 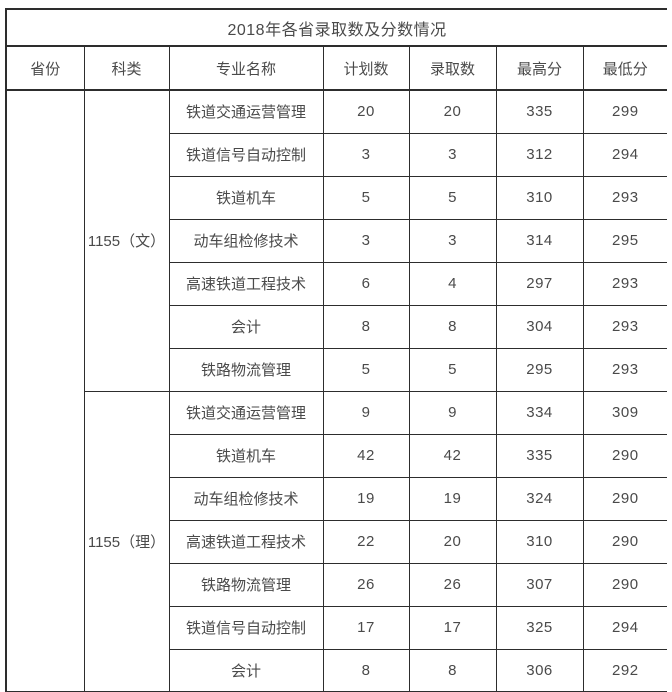 I want to click on table-row: 铁道信号自动控制 17 17 325 294, so click(x=336, y=627).